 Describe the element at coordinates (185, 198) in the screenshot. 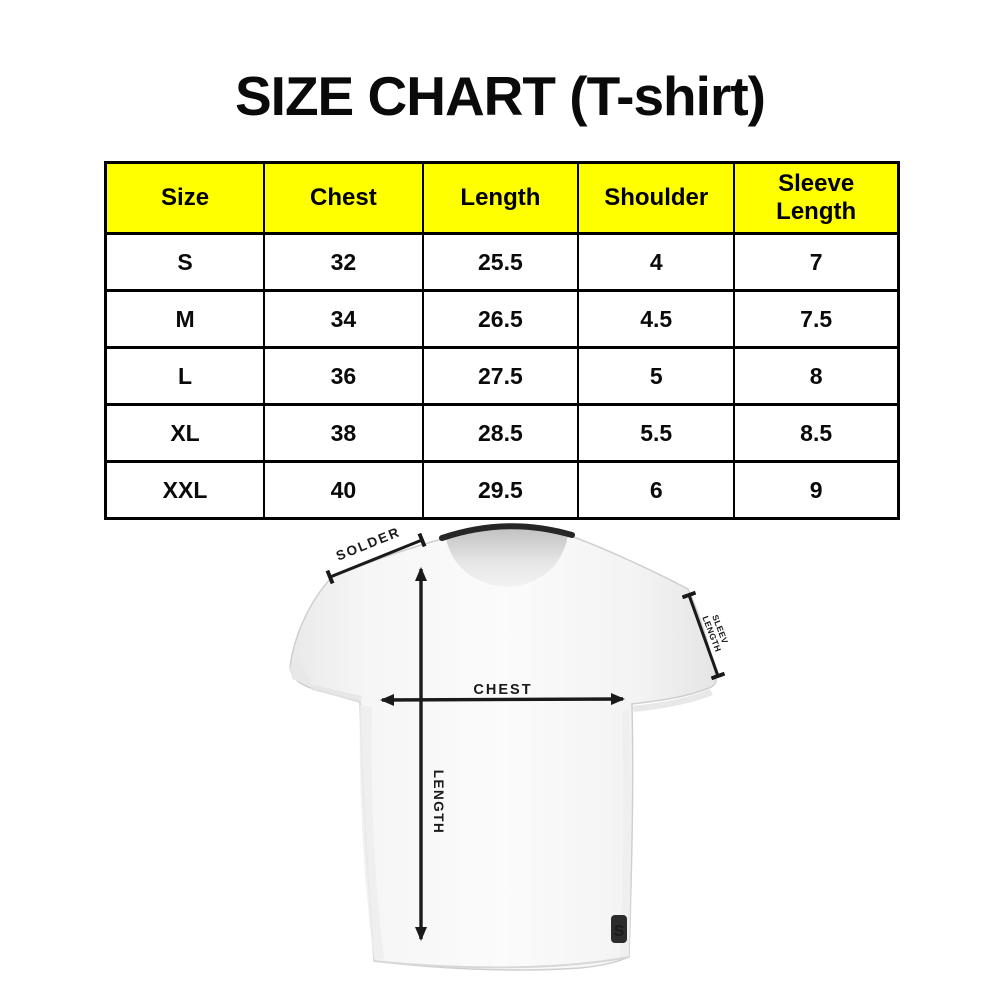

I see `header-cell-size: Size` at that location.